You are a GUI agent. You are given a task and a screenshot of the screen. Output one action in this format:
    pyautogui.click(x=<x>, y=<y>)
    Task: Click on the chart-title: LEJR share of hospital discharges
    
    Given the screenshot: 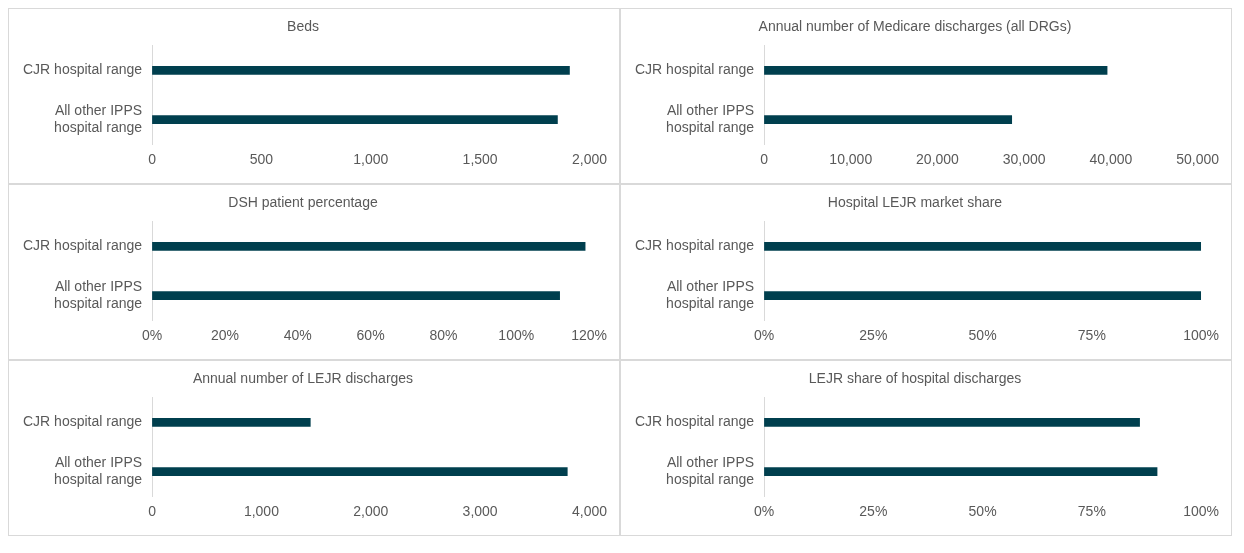 What is the action you would take?
    pyautogui.click(x=915, y=378)
    